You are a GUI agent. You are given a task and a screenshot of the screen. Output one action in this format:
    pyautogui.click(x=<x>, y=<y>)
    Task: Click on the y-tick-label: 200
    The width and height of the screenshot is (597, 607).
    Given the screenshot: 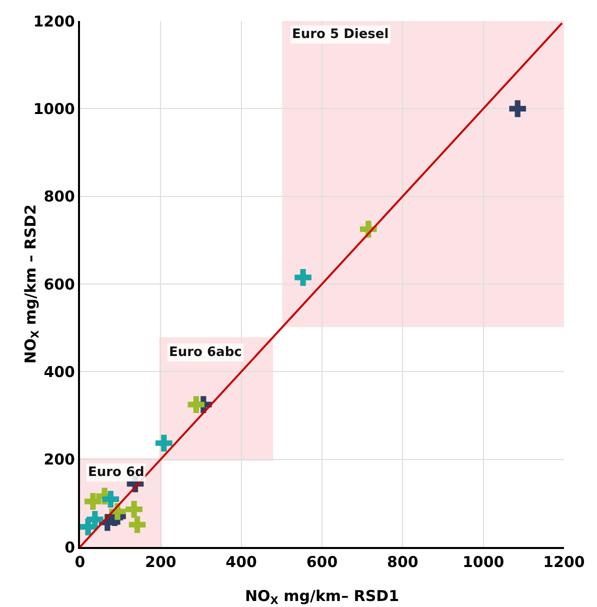 What is the action you would take?
    pyautogui.click(x=59, y=459)
    